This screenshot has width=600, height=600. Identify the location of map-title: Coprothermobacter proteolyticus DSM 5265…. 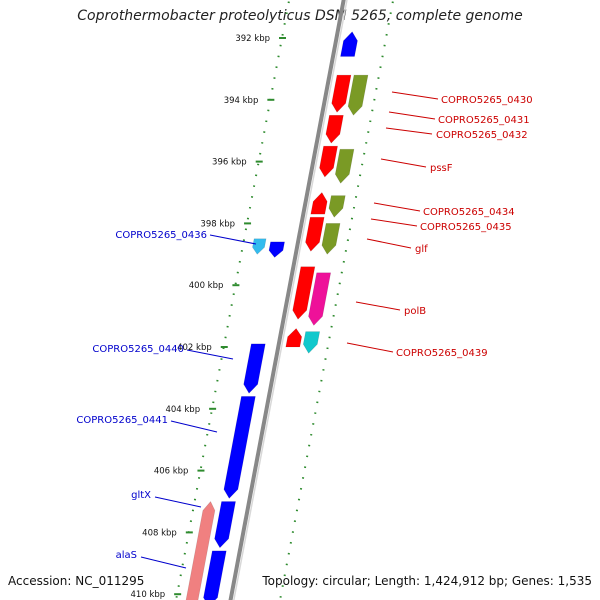
(300, 16).